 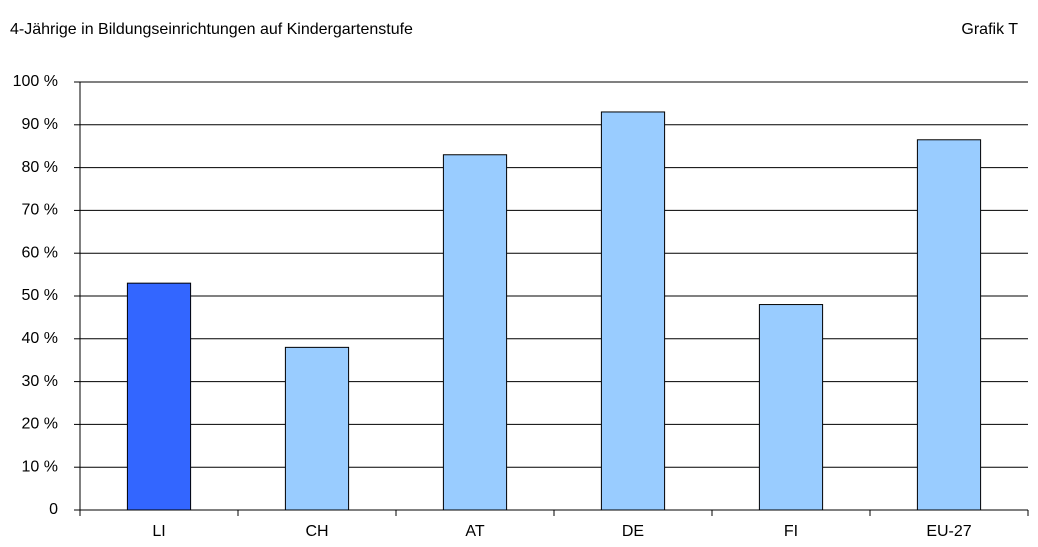 I want to click on y-tick-label: 40 %, so click(x=40, y=338).